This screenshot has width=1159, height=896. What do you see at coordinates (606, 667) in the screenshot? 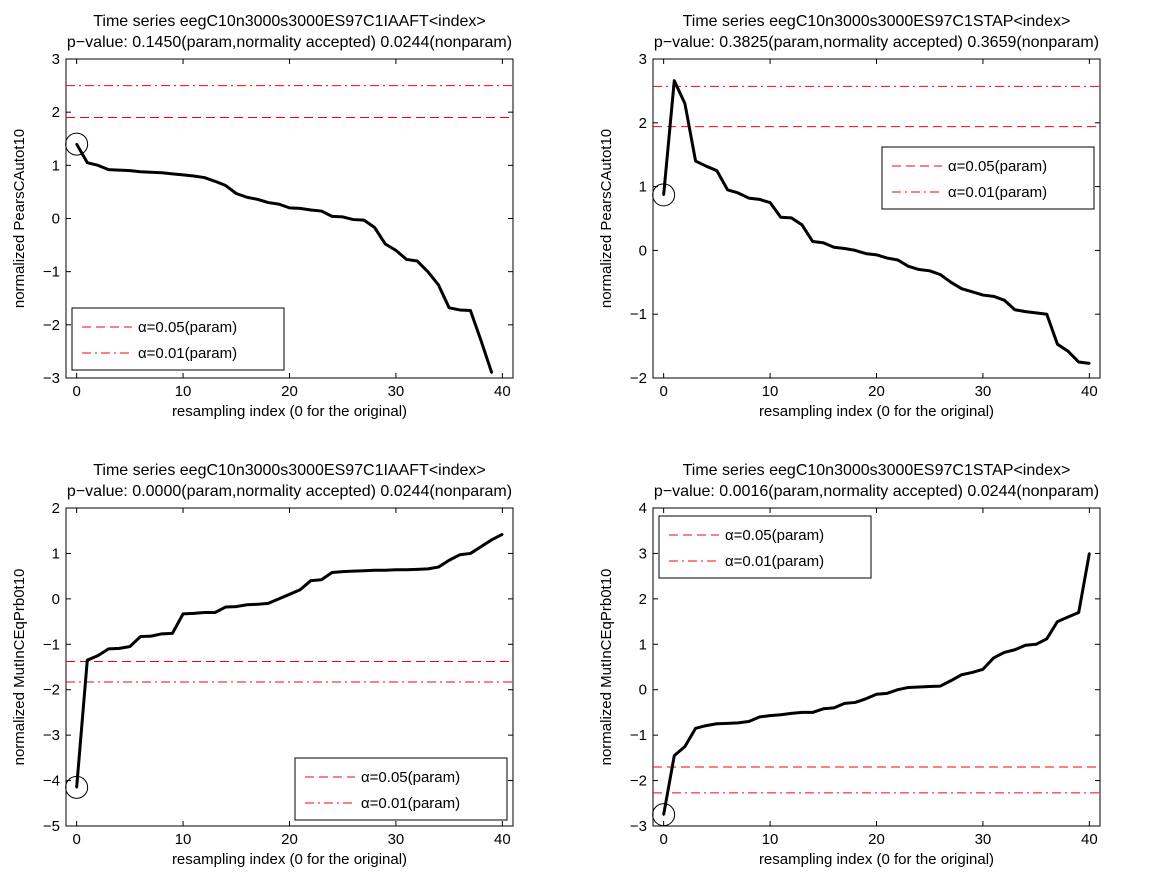
I see `y-axis-label: normalized MutInCEqPrb0t10` at bounding box center [606, 667].